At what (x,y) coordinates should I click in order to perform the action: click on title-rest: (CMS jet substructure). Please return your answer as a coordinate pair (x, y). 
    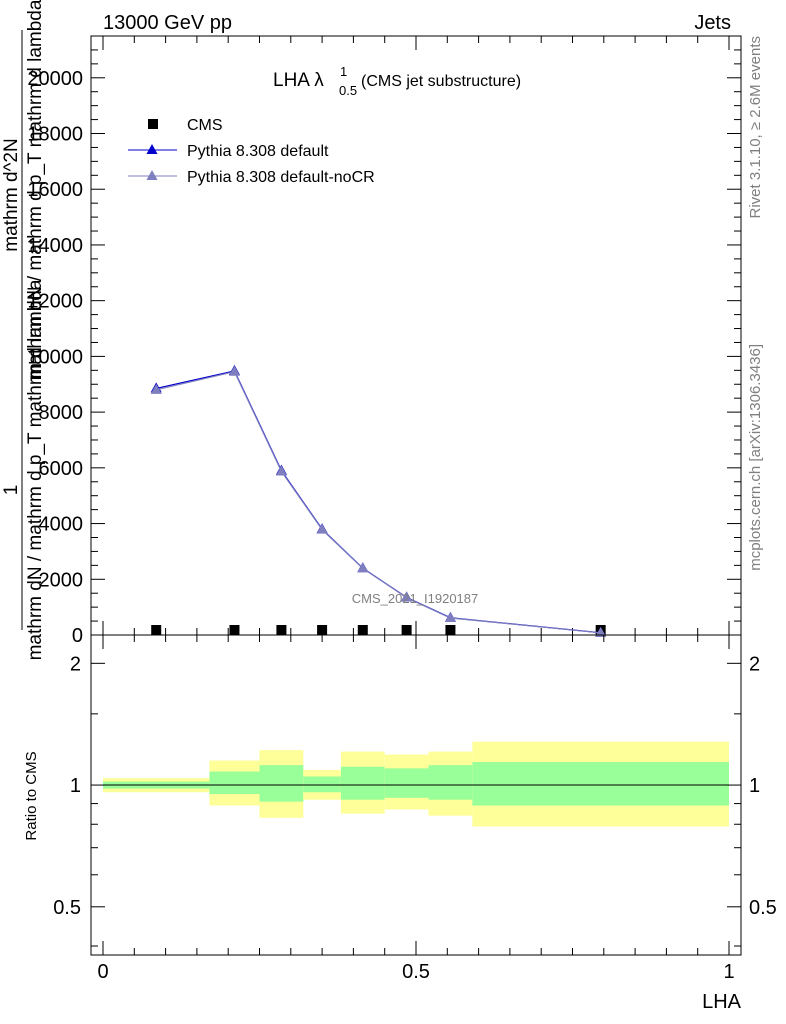
    Looking at the image, I should click on (441, 81).